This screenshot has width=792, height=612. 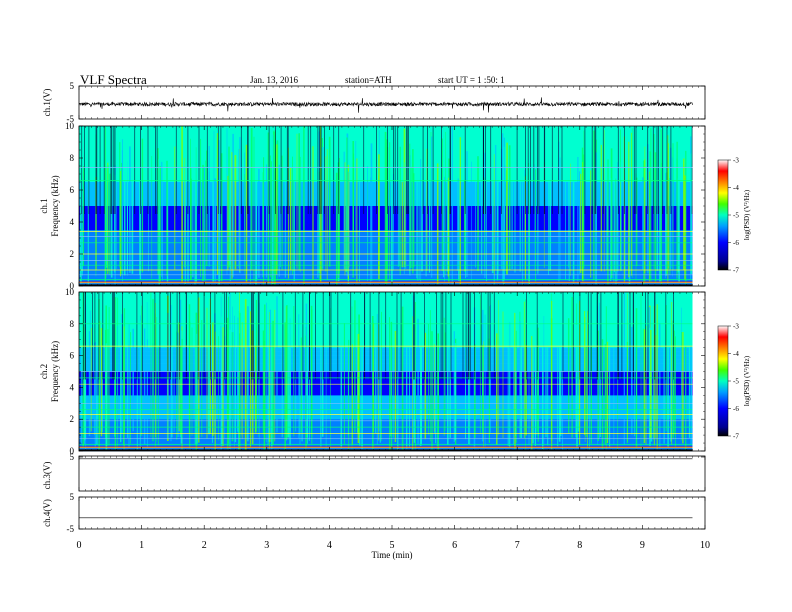 I want to click on ch2-ytick-label: 0, so click(x=72, y=451).